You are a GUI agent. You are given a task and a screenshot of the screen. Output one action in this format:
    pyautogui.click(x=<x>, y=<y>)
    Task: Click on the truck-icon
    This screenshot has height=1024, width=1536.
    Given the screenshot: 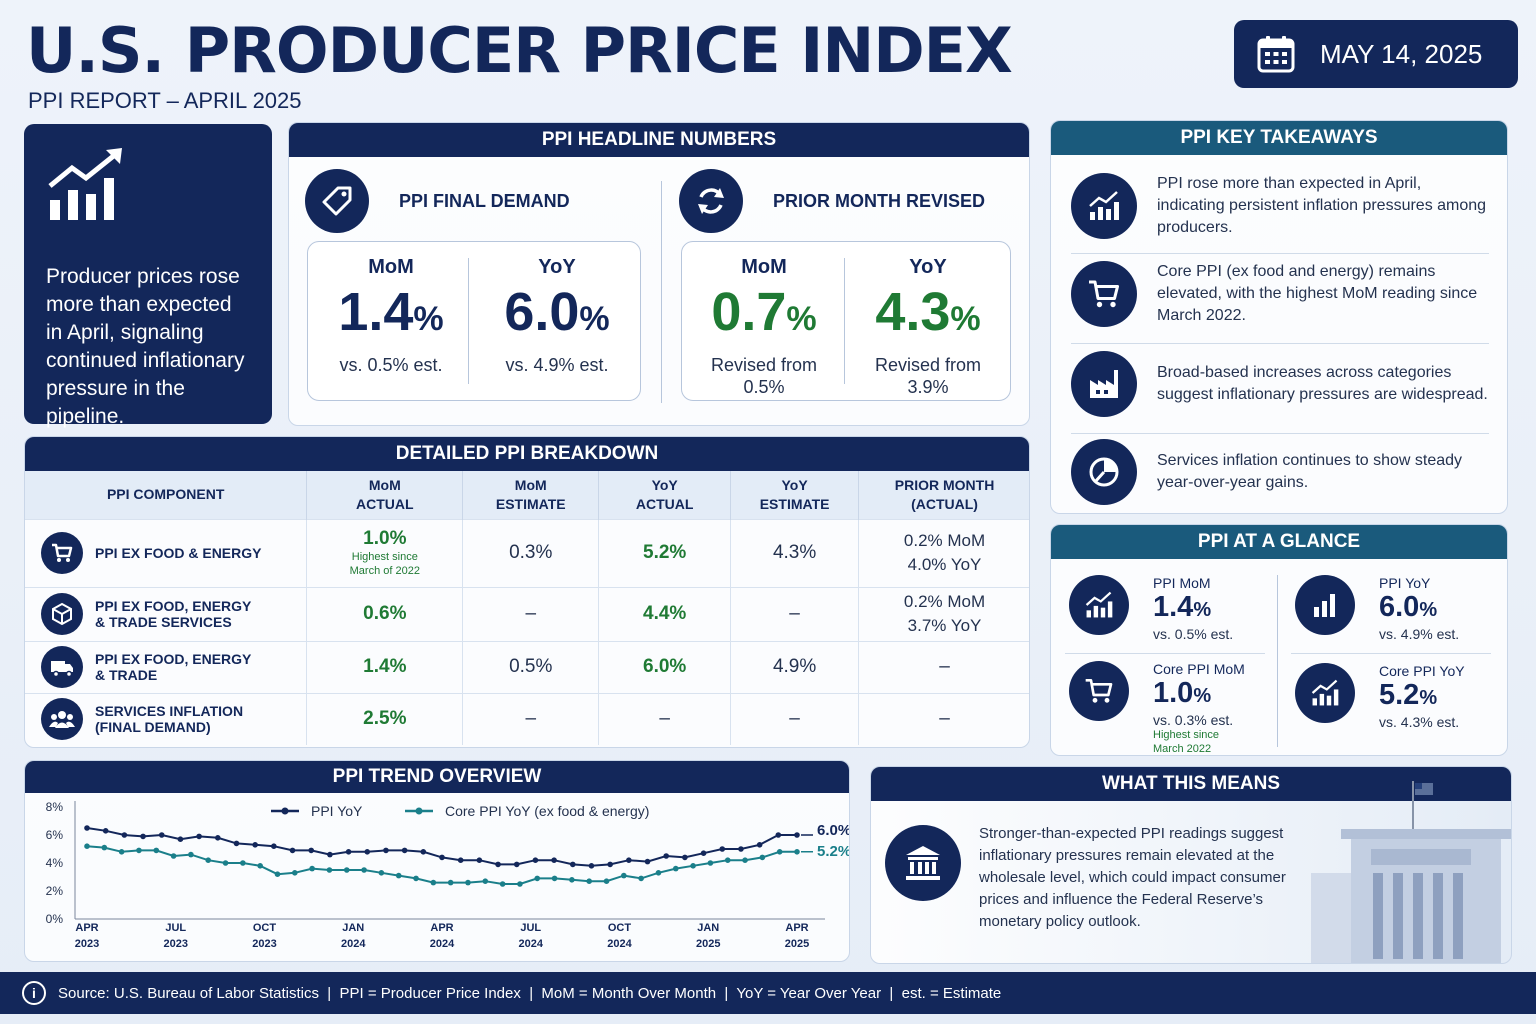 What is the action you would take?
    pyautogui.click(x=62, y=667)
    